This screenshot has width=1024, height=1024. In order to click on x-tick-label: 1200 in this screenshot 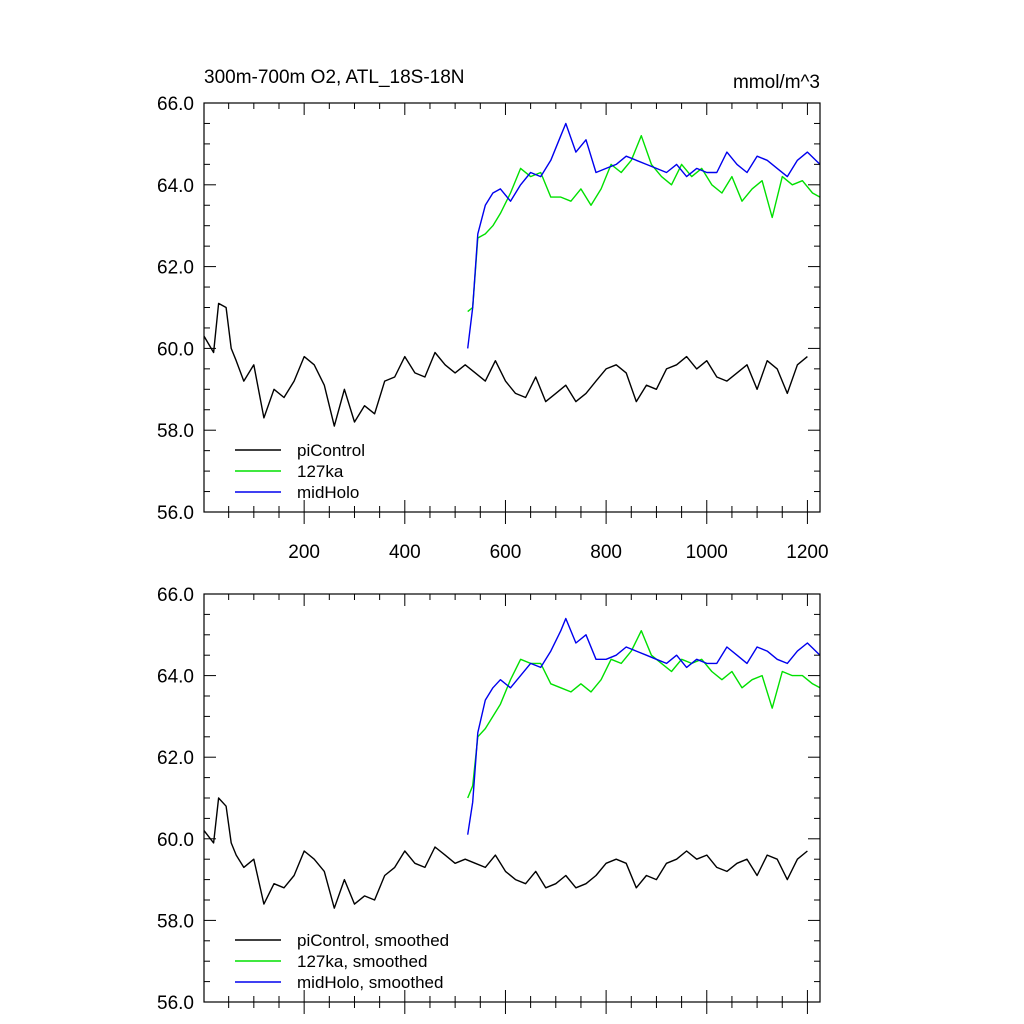, I will do `click(807, 552)`.